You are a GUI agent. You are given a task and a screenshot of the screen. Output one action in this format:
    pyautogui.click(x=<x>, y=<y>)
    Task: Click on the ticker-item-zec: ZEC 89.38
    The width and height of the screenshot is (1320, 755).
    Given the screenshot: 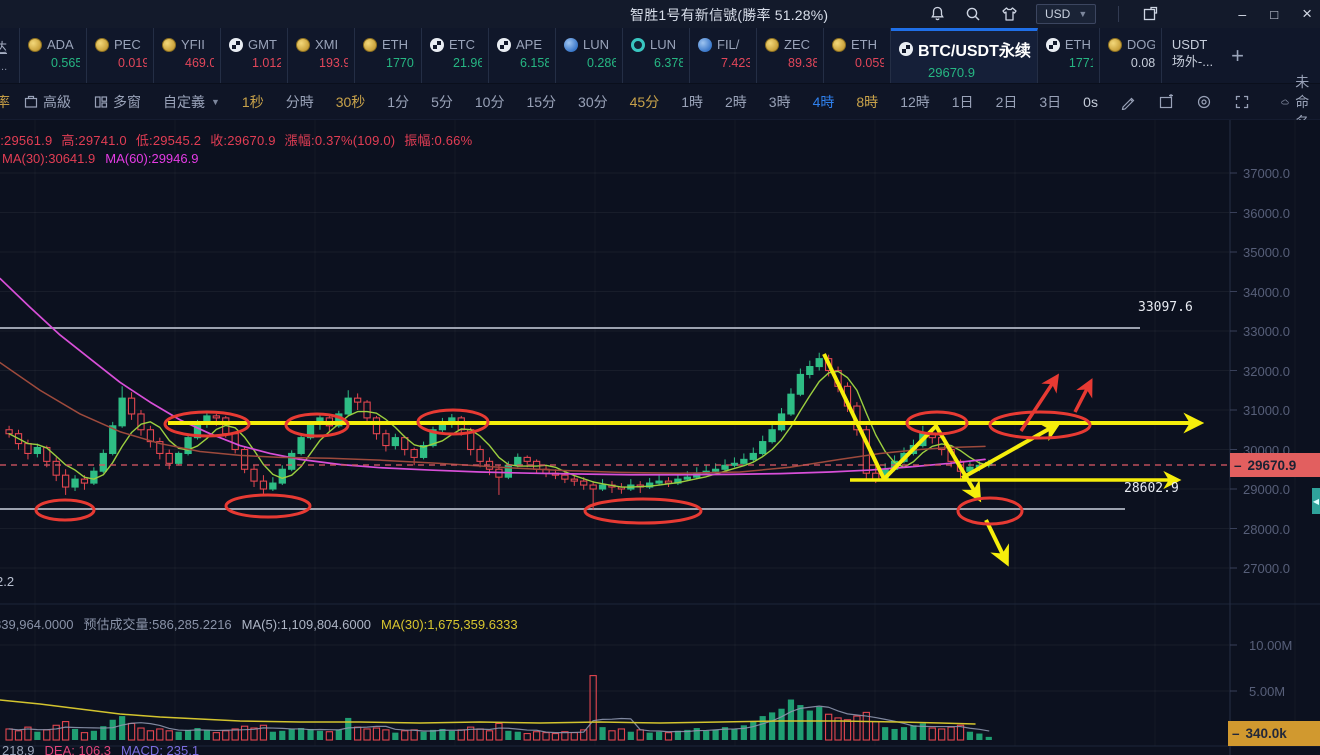 What is the action you would take?
    pyautogui.click(x=790, y=55)
    